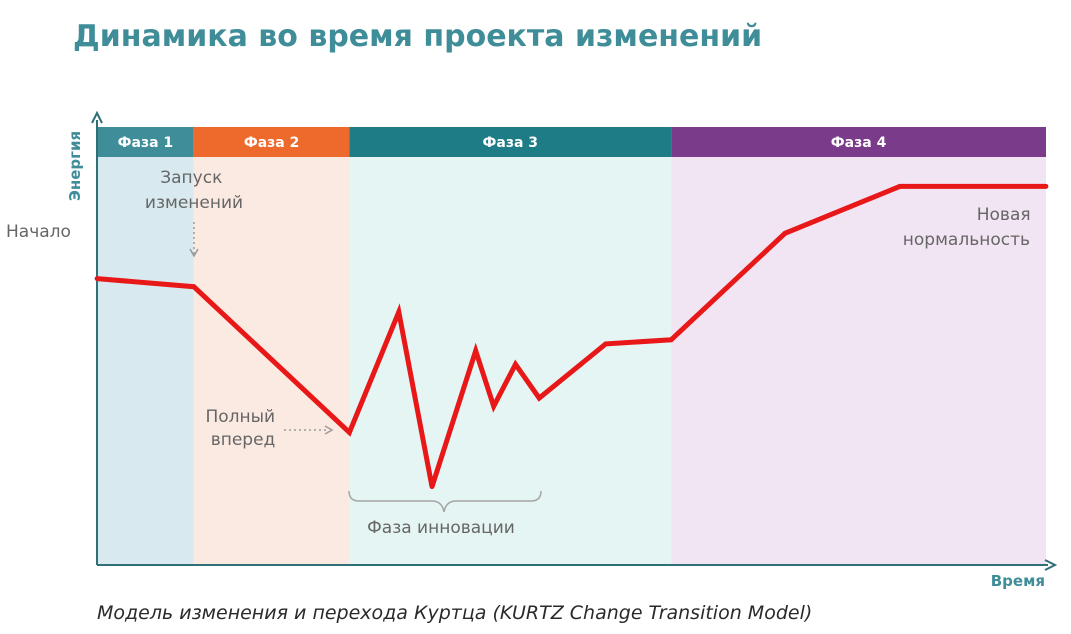  Describe the element at coordinates (75, 166) in the screenshot. I see `y-axis-label: Энергия` at that location.